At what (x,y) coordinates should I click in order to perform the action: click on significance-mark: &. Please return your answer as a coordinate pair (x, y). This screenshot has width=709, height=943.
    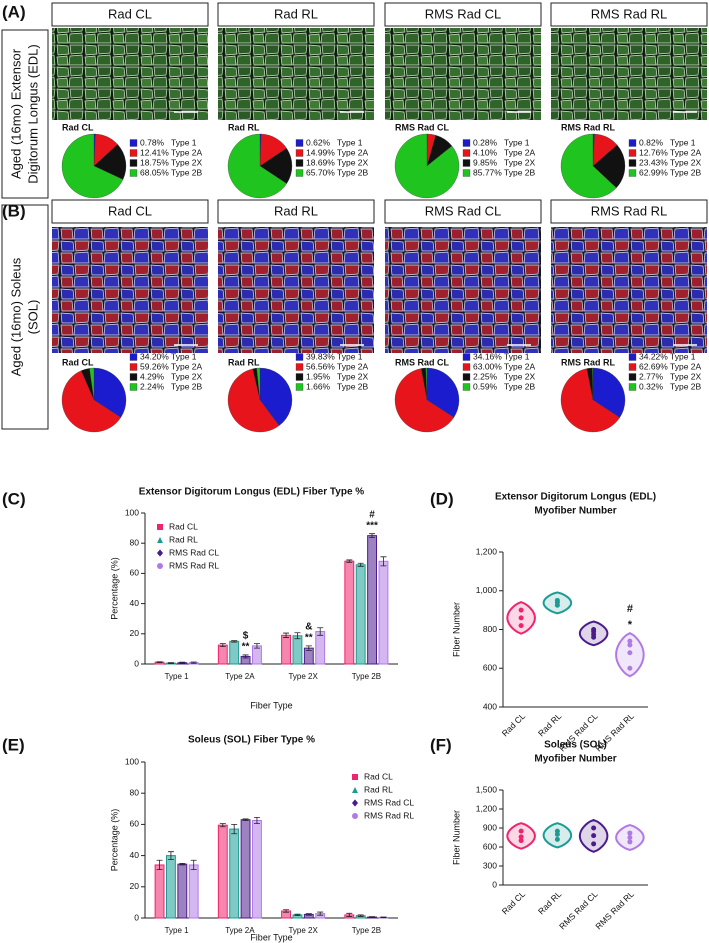
    Looking at the image, I should click on (308, 627).